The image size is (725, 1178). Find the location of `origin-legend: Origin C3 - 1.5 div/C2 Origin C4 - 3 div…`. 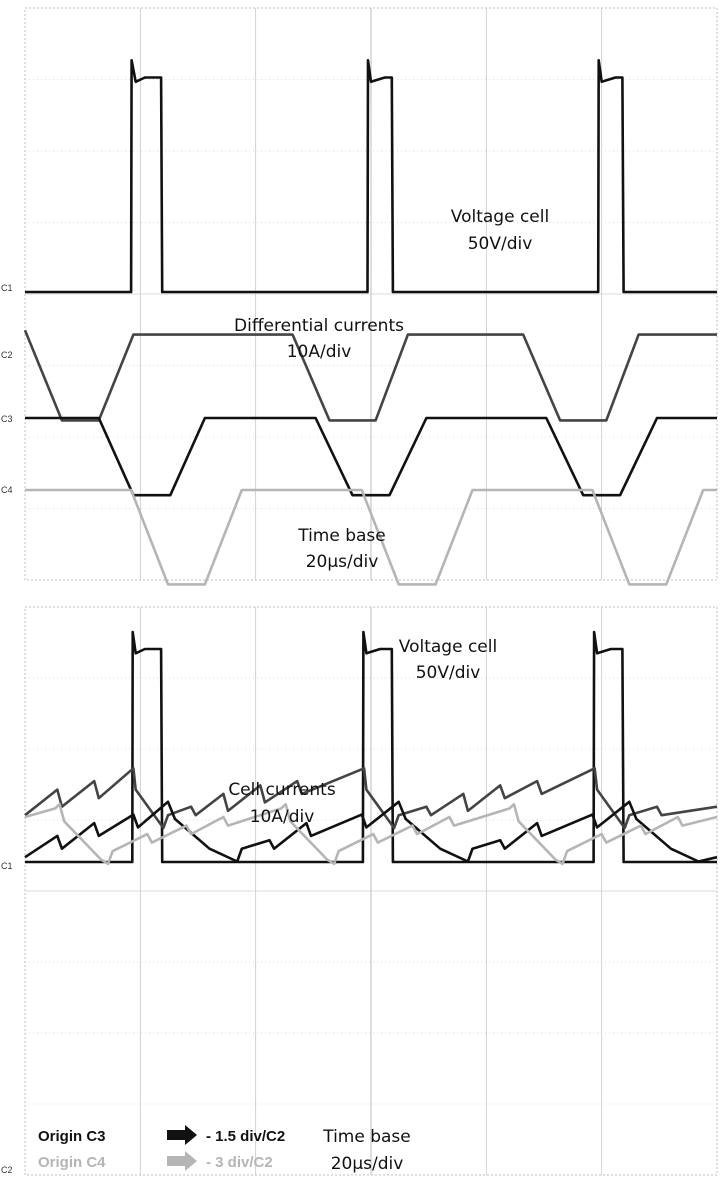

origin-legend: Origin C3 - 1.5 div/C2 Origin C4 - 3 div… is located at coordinates (161, 1148).